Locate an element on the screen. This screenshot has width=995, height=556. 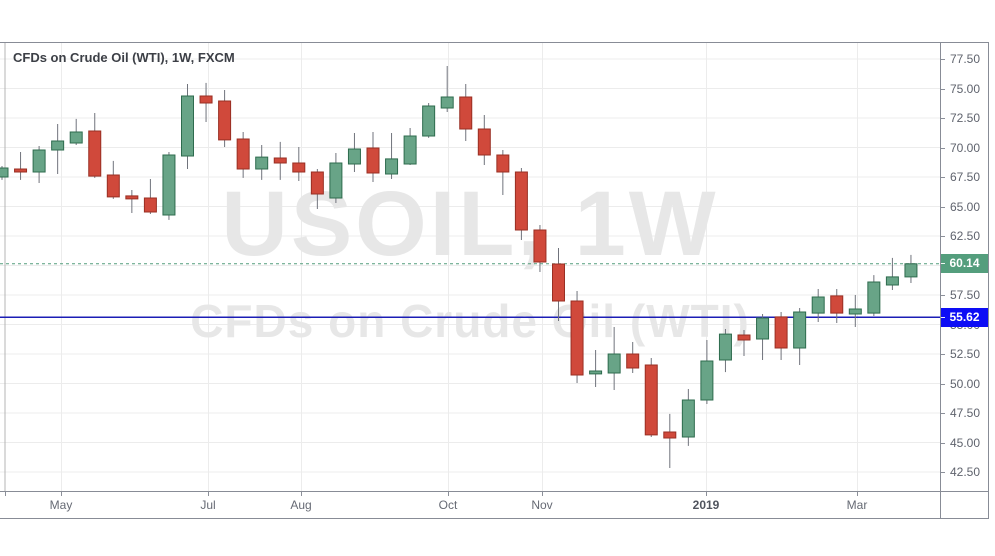
chart-top-border is located at coordinates (494, 42).